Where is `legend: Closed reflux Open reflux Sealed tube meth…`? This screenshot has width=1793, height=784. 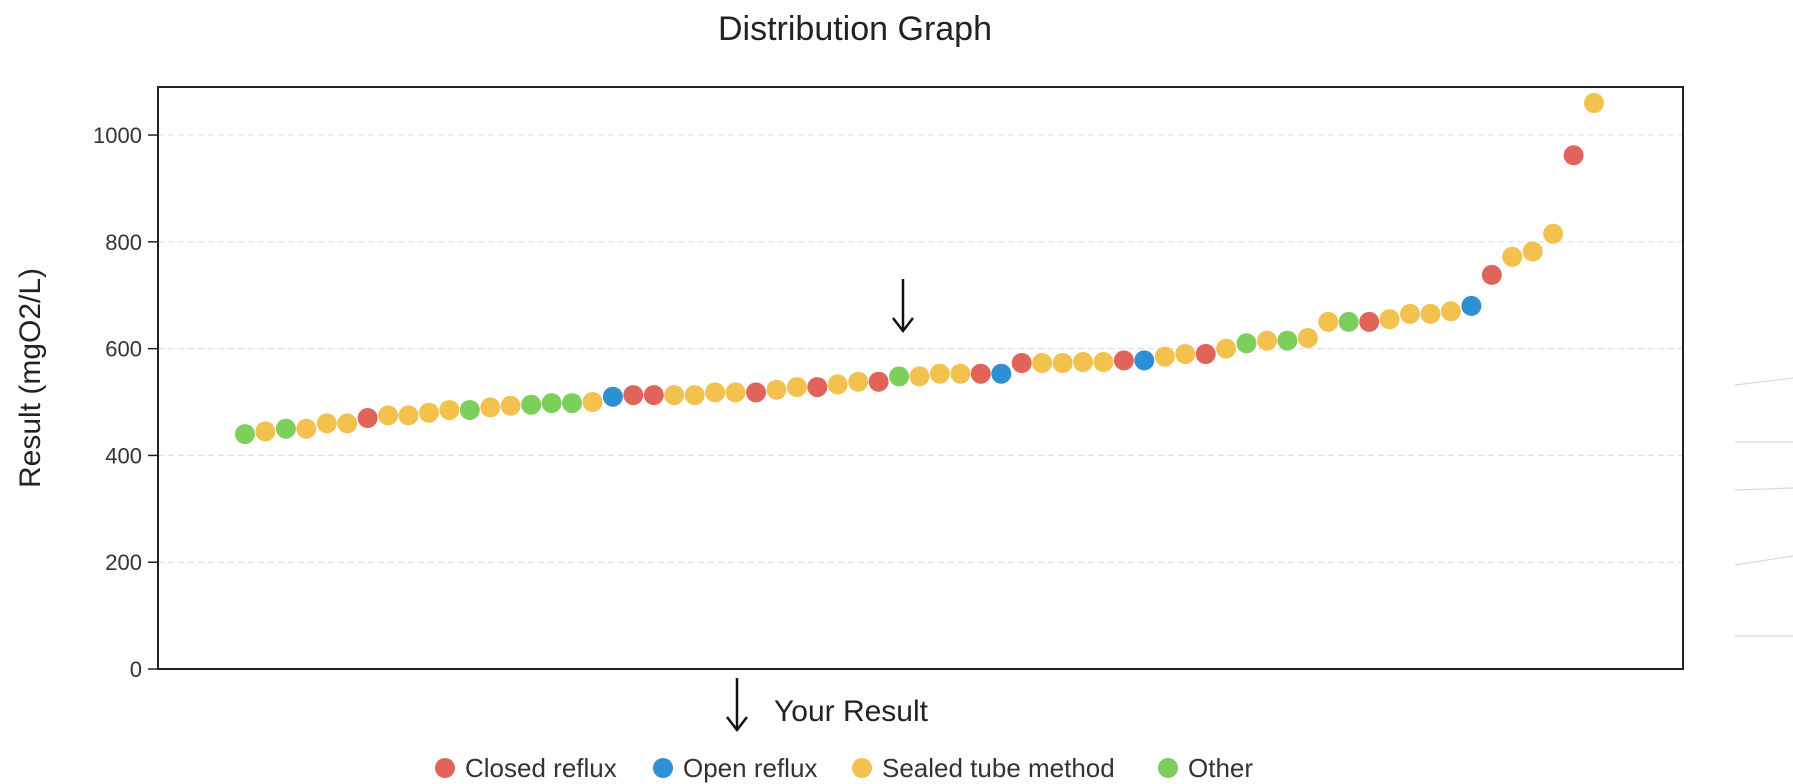 legend: Closed reflux Open reflux Sealed tube meth… is located at coordinates (844, 768).